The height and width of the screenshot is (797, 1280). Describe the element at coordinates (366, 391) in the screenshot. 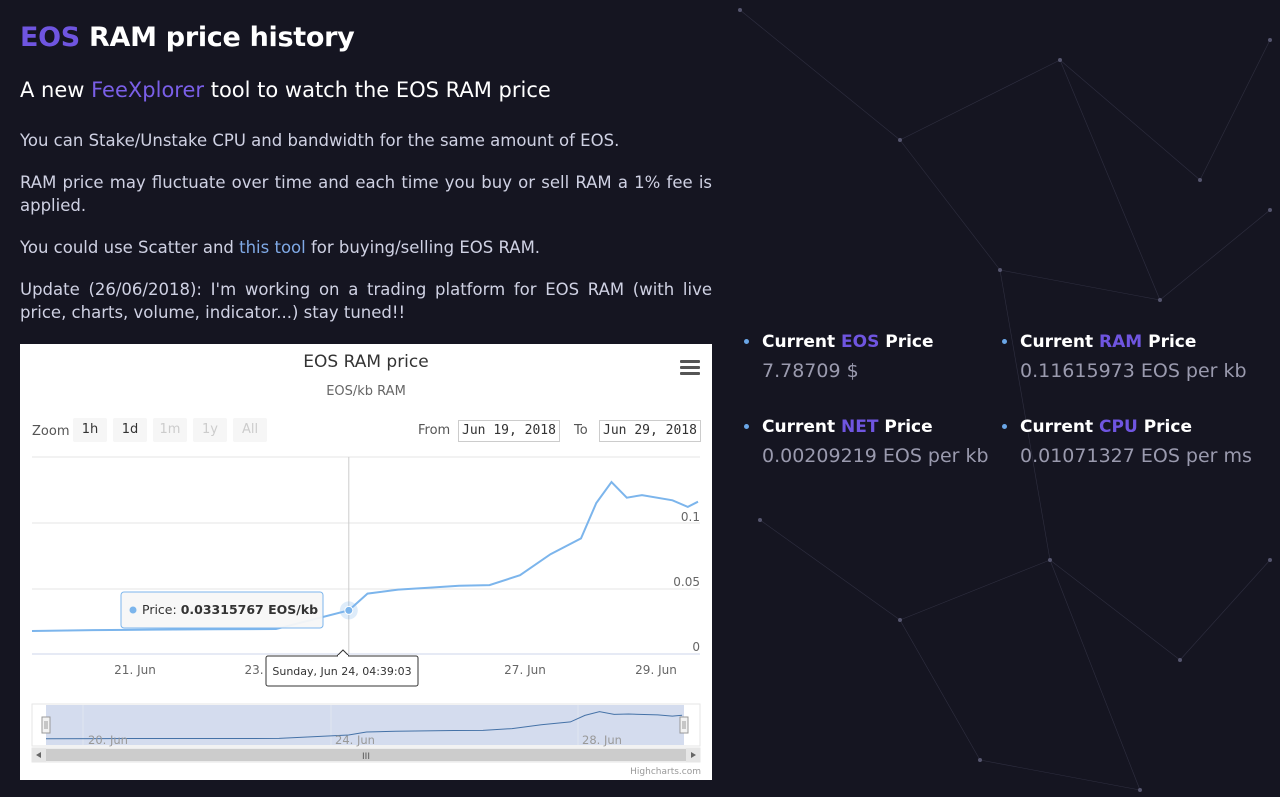

I see `chart-subtitle: EOS/kb RAM` at that location.